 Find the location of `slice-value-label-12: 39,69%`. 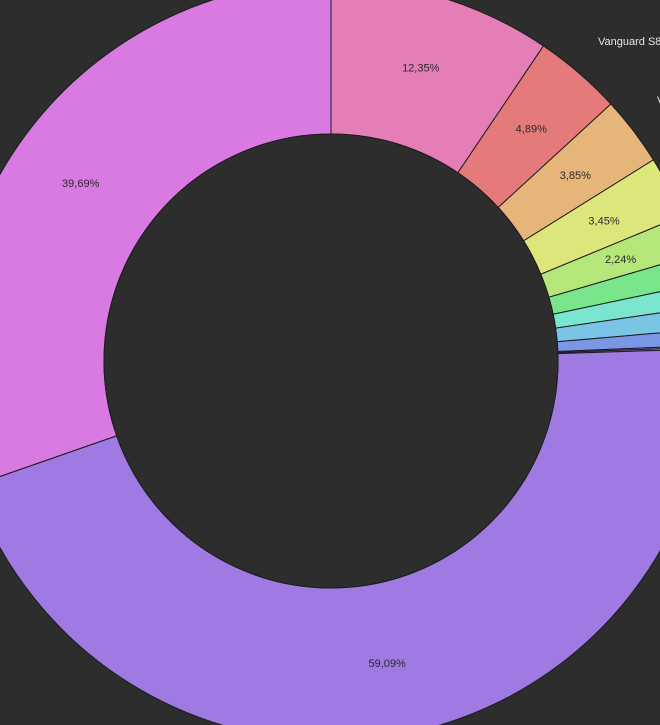

slice-value-label-12: 39,69% is located at coordinates (81, 184).